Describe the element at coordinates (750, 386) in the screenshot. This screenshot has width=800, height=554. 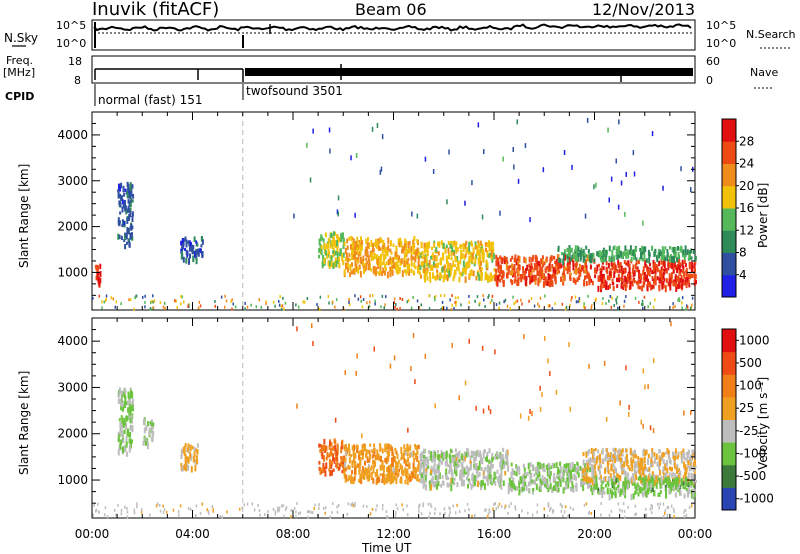
I see `velocity-colorbar-tick-label: 100` at that location.